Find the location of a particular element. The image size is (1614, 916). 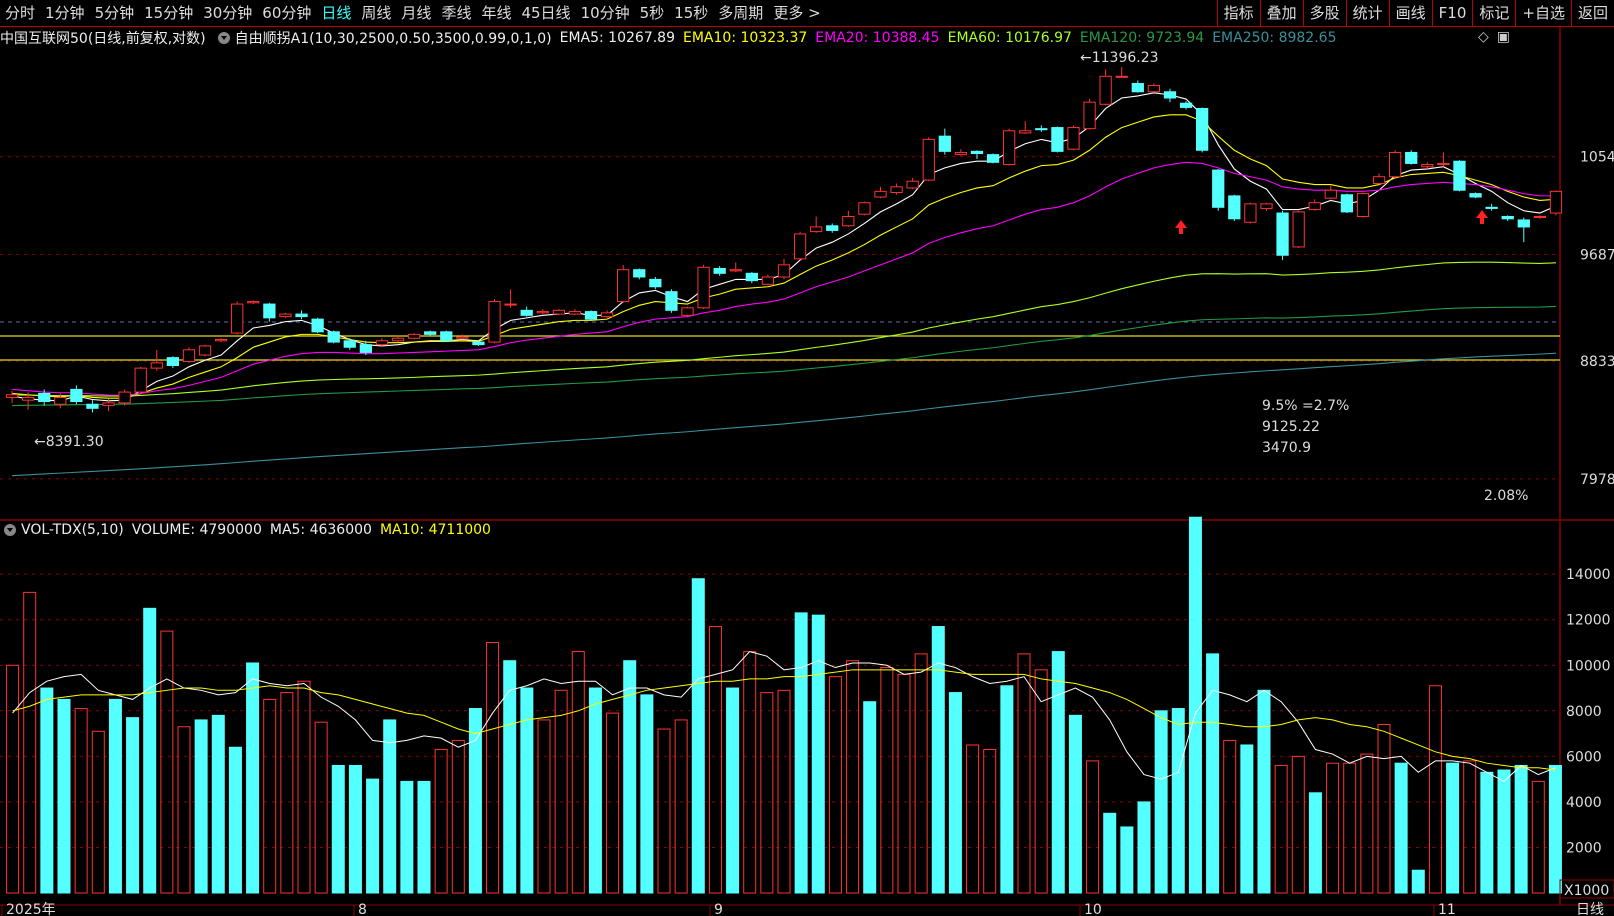

period-tab-12: 10分钟 is located at coordinates (605, 13).